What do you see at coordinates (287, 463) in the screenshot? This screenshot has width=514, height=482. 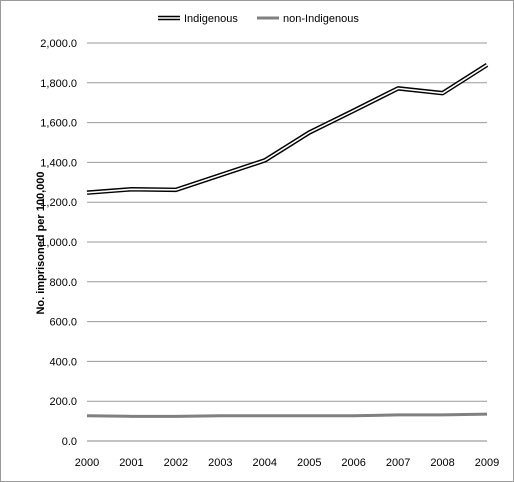 I see `x-axis-tick-labels: 2000 2001 2002 2003 2004 2005 2006 2007 2008 2009` at bounding box center [287, 463].